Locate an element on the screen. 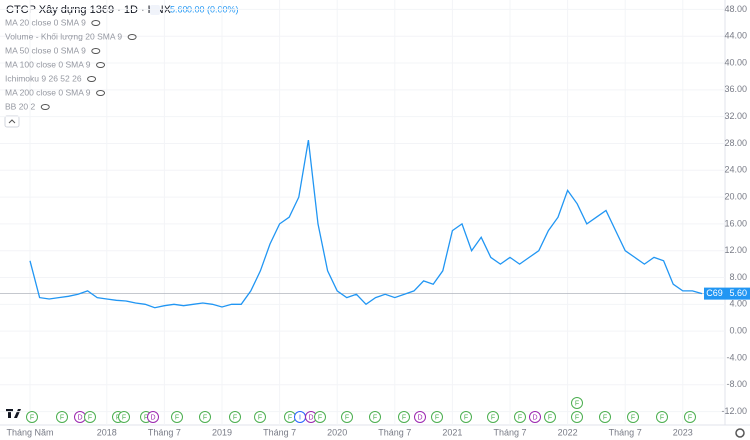 This screenshot has height=440, width=750. chart-title: CTCP Xây dựng 1369 · 1D · HNX is located at coordinates (89, 10).